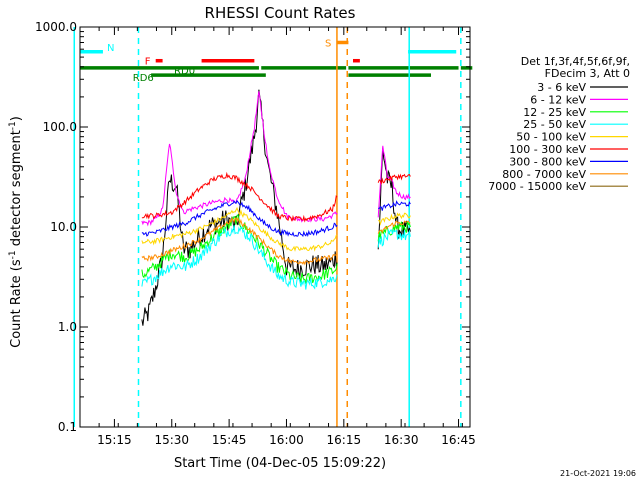  Describe the element at coordinates (60, 127) in the screenshot. I see `y-tick-label-3: 100.0` at that location.